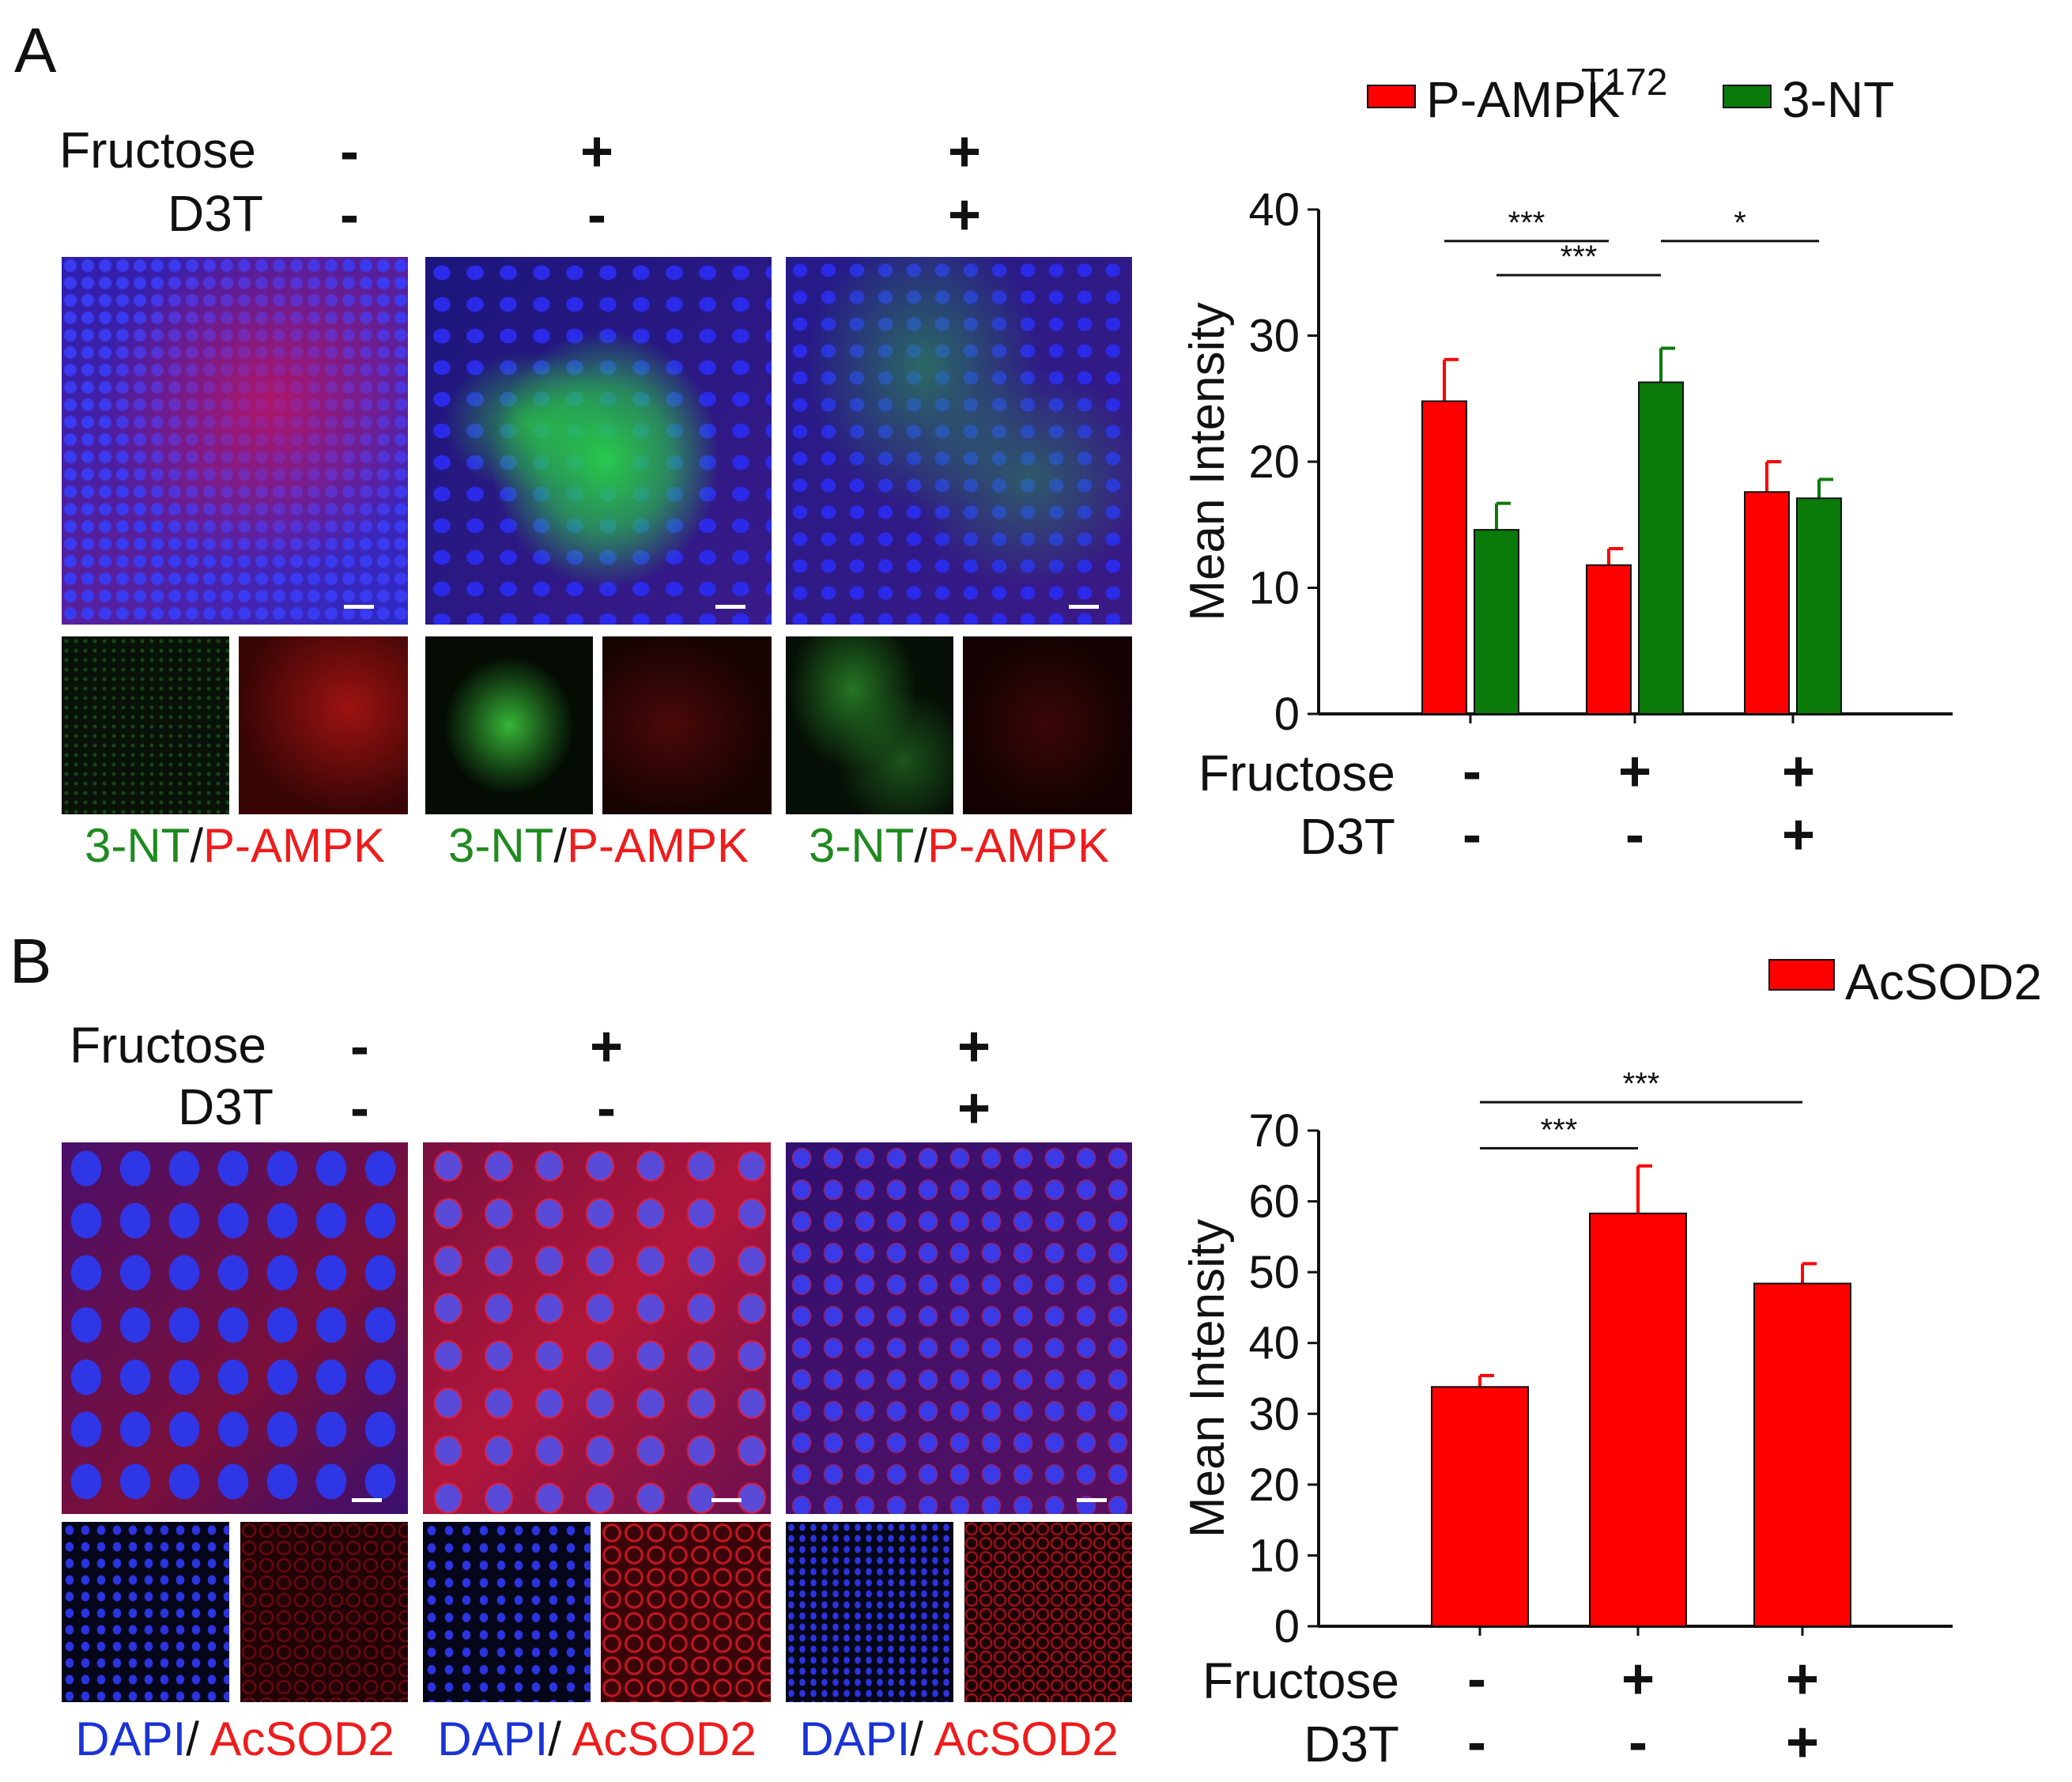 The height and width of the screenshot is (1782, 2072). What do you see at coordinates (1624, 83) in the screenshot?
I see `legend-label-superscript: T172` at bounding box center [1624, 83].